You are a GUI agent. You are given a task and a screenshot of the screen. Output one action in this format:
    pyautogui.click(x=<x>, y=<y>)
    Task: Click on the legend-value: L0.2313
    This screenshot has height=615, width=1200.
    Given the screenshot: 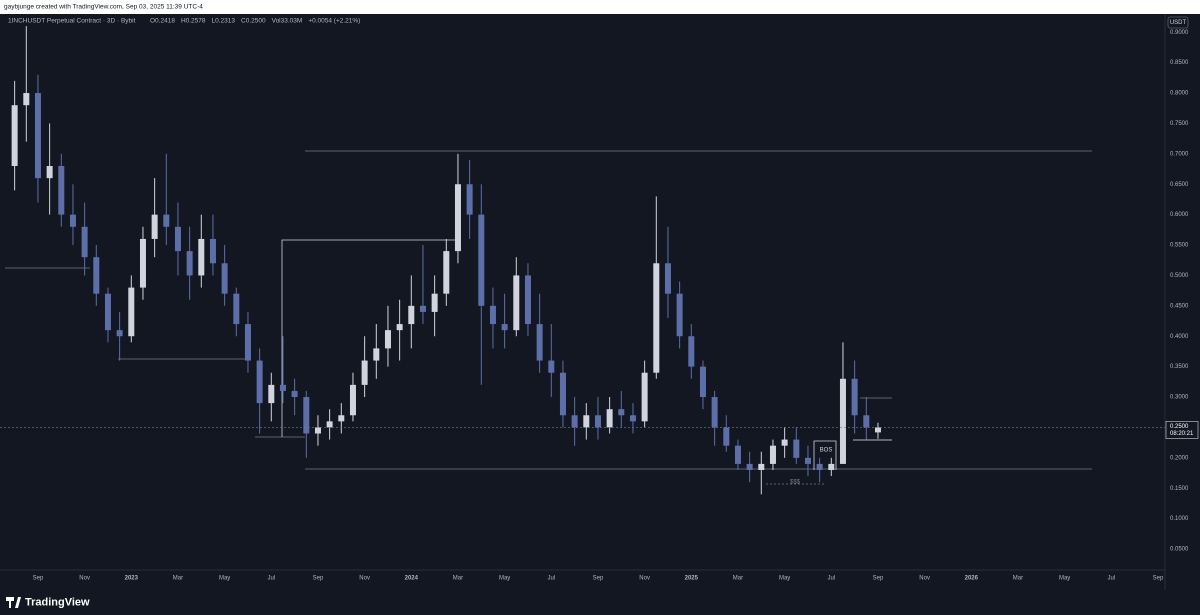 What is the action you would take?
    pyautogui.click(x=224, y=21)
    